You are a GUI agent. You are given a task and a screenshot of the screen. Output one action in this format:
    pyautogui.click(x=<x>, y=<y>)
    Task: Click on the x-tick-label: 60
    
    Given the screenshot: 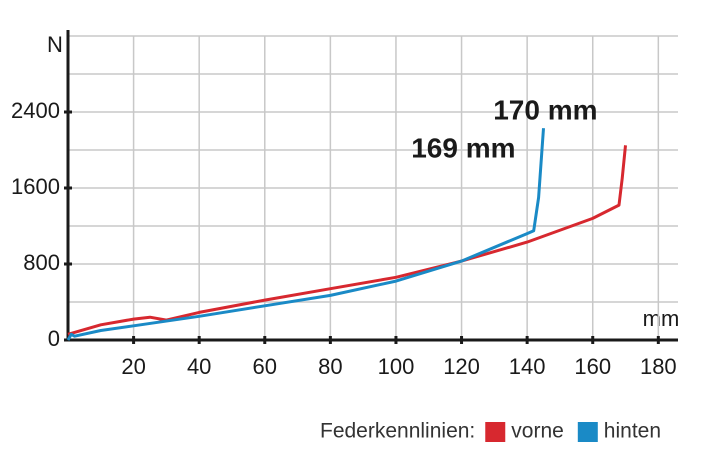 What is the action you would take?
    pyautogui.click(x=265, y=366)
    